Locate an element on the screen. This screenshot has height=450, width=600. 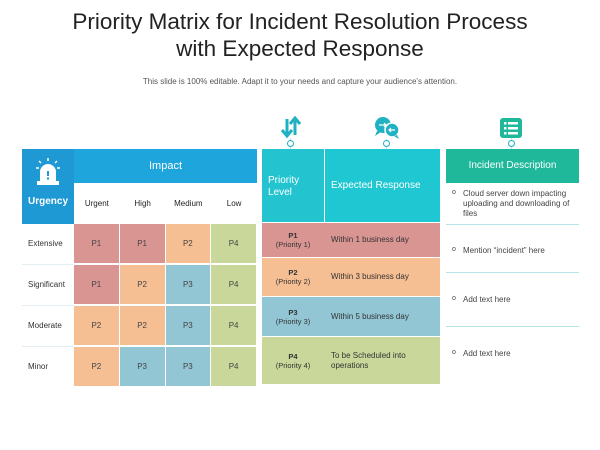
priority-cell: P1 (Priority 1) is located at coordinates (293, 240).